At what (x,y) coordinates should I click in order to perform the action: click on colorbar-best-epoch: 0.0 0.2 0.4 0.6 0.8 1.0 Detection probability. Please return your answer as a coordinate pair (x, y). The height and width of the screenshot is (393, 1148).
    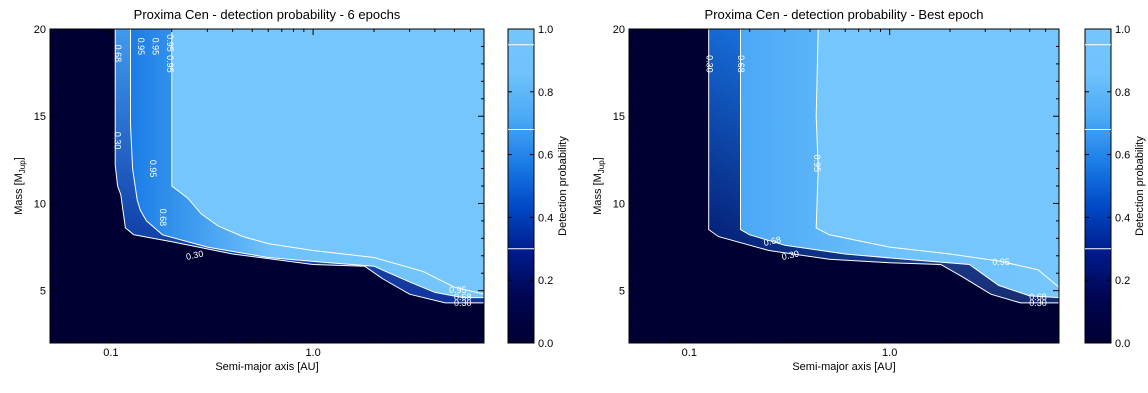
    Looking at the image, I should click on (1115, 187).